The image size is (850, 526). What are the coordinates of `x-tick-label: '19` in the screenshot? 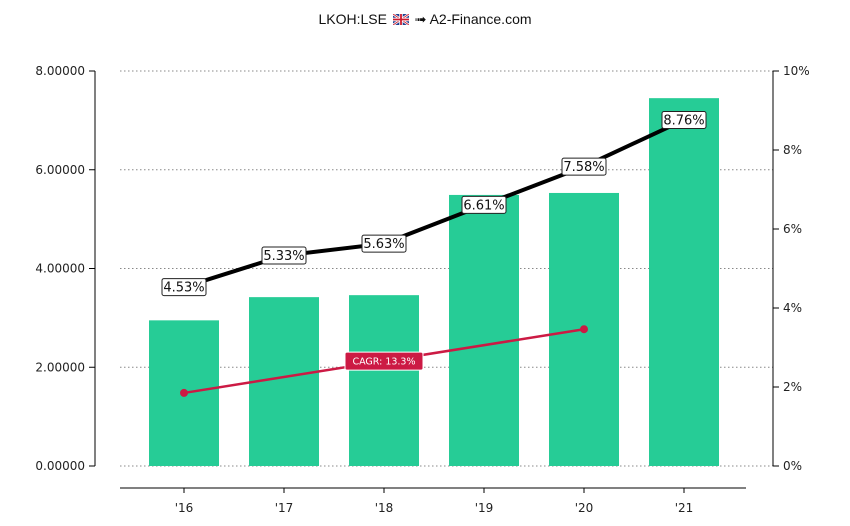 It's located at (484, 508).